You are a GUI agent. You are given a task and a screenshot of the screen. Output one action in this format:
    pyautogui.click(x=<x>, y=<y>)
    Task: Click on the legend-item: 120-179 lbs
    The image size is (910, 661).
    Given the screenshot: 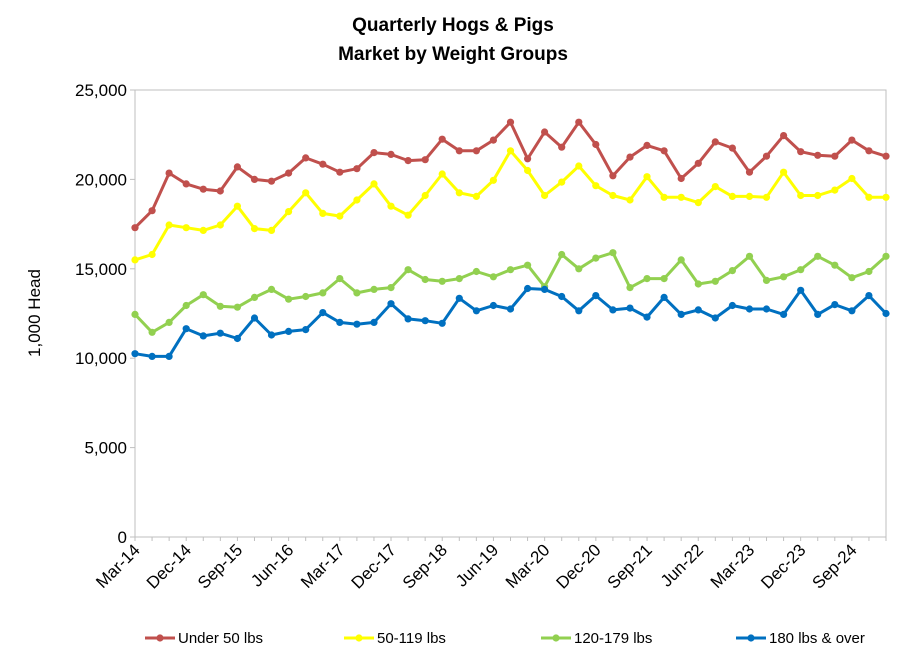 What is the action you would take?
    pyautogui.click(x=596, y=638)
    